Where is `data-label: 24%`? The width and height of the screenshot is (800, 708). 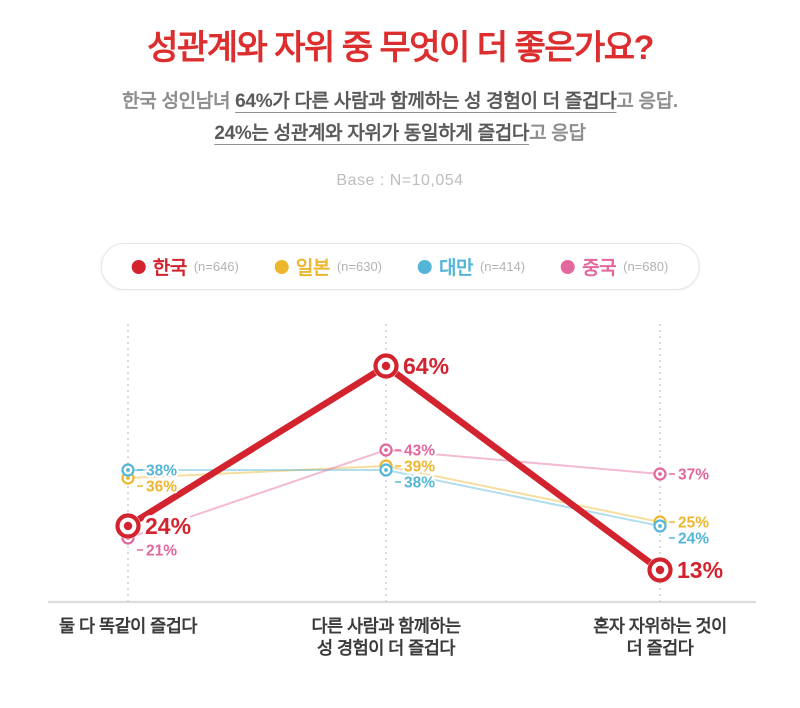 data-label: 24% is located at coordinates (693, 539).